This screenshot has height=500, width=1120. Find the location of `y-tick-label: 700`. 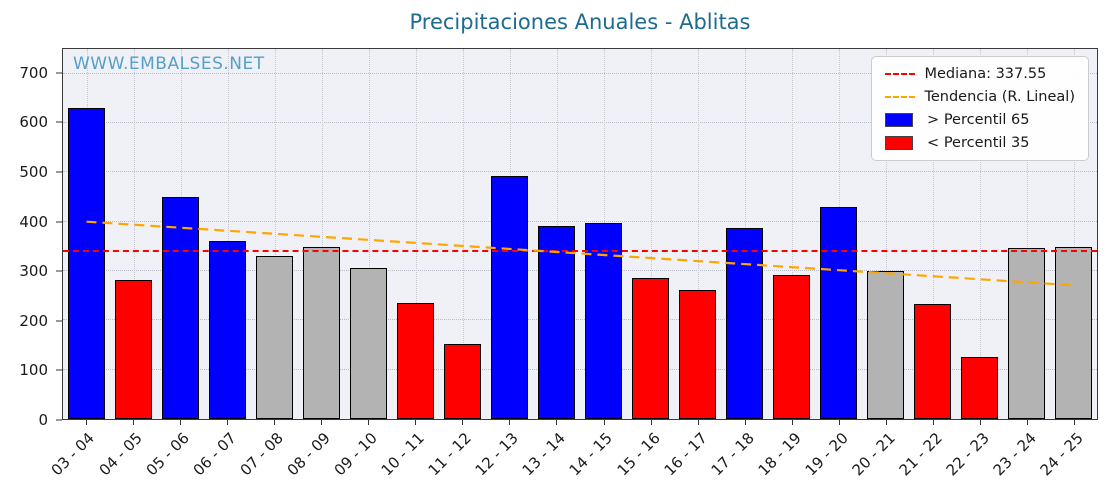

y-tick-label: 700 is located at coordinates (33, 72).